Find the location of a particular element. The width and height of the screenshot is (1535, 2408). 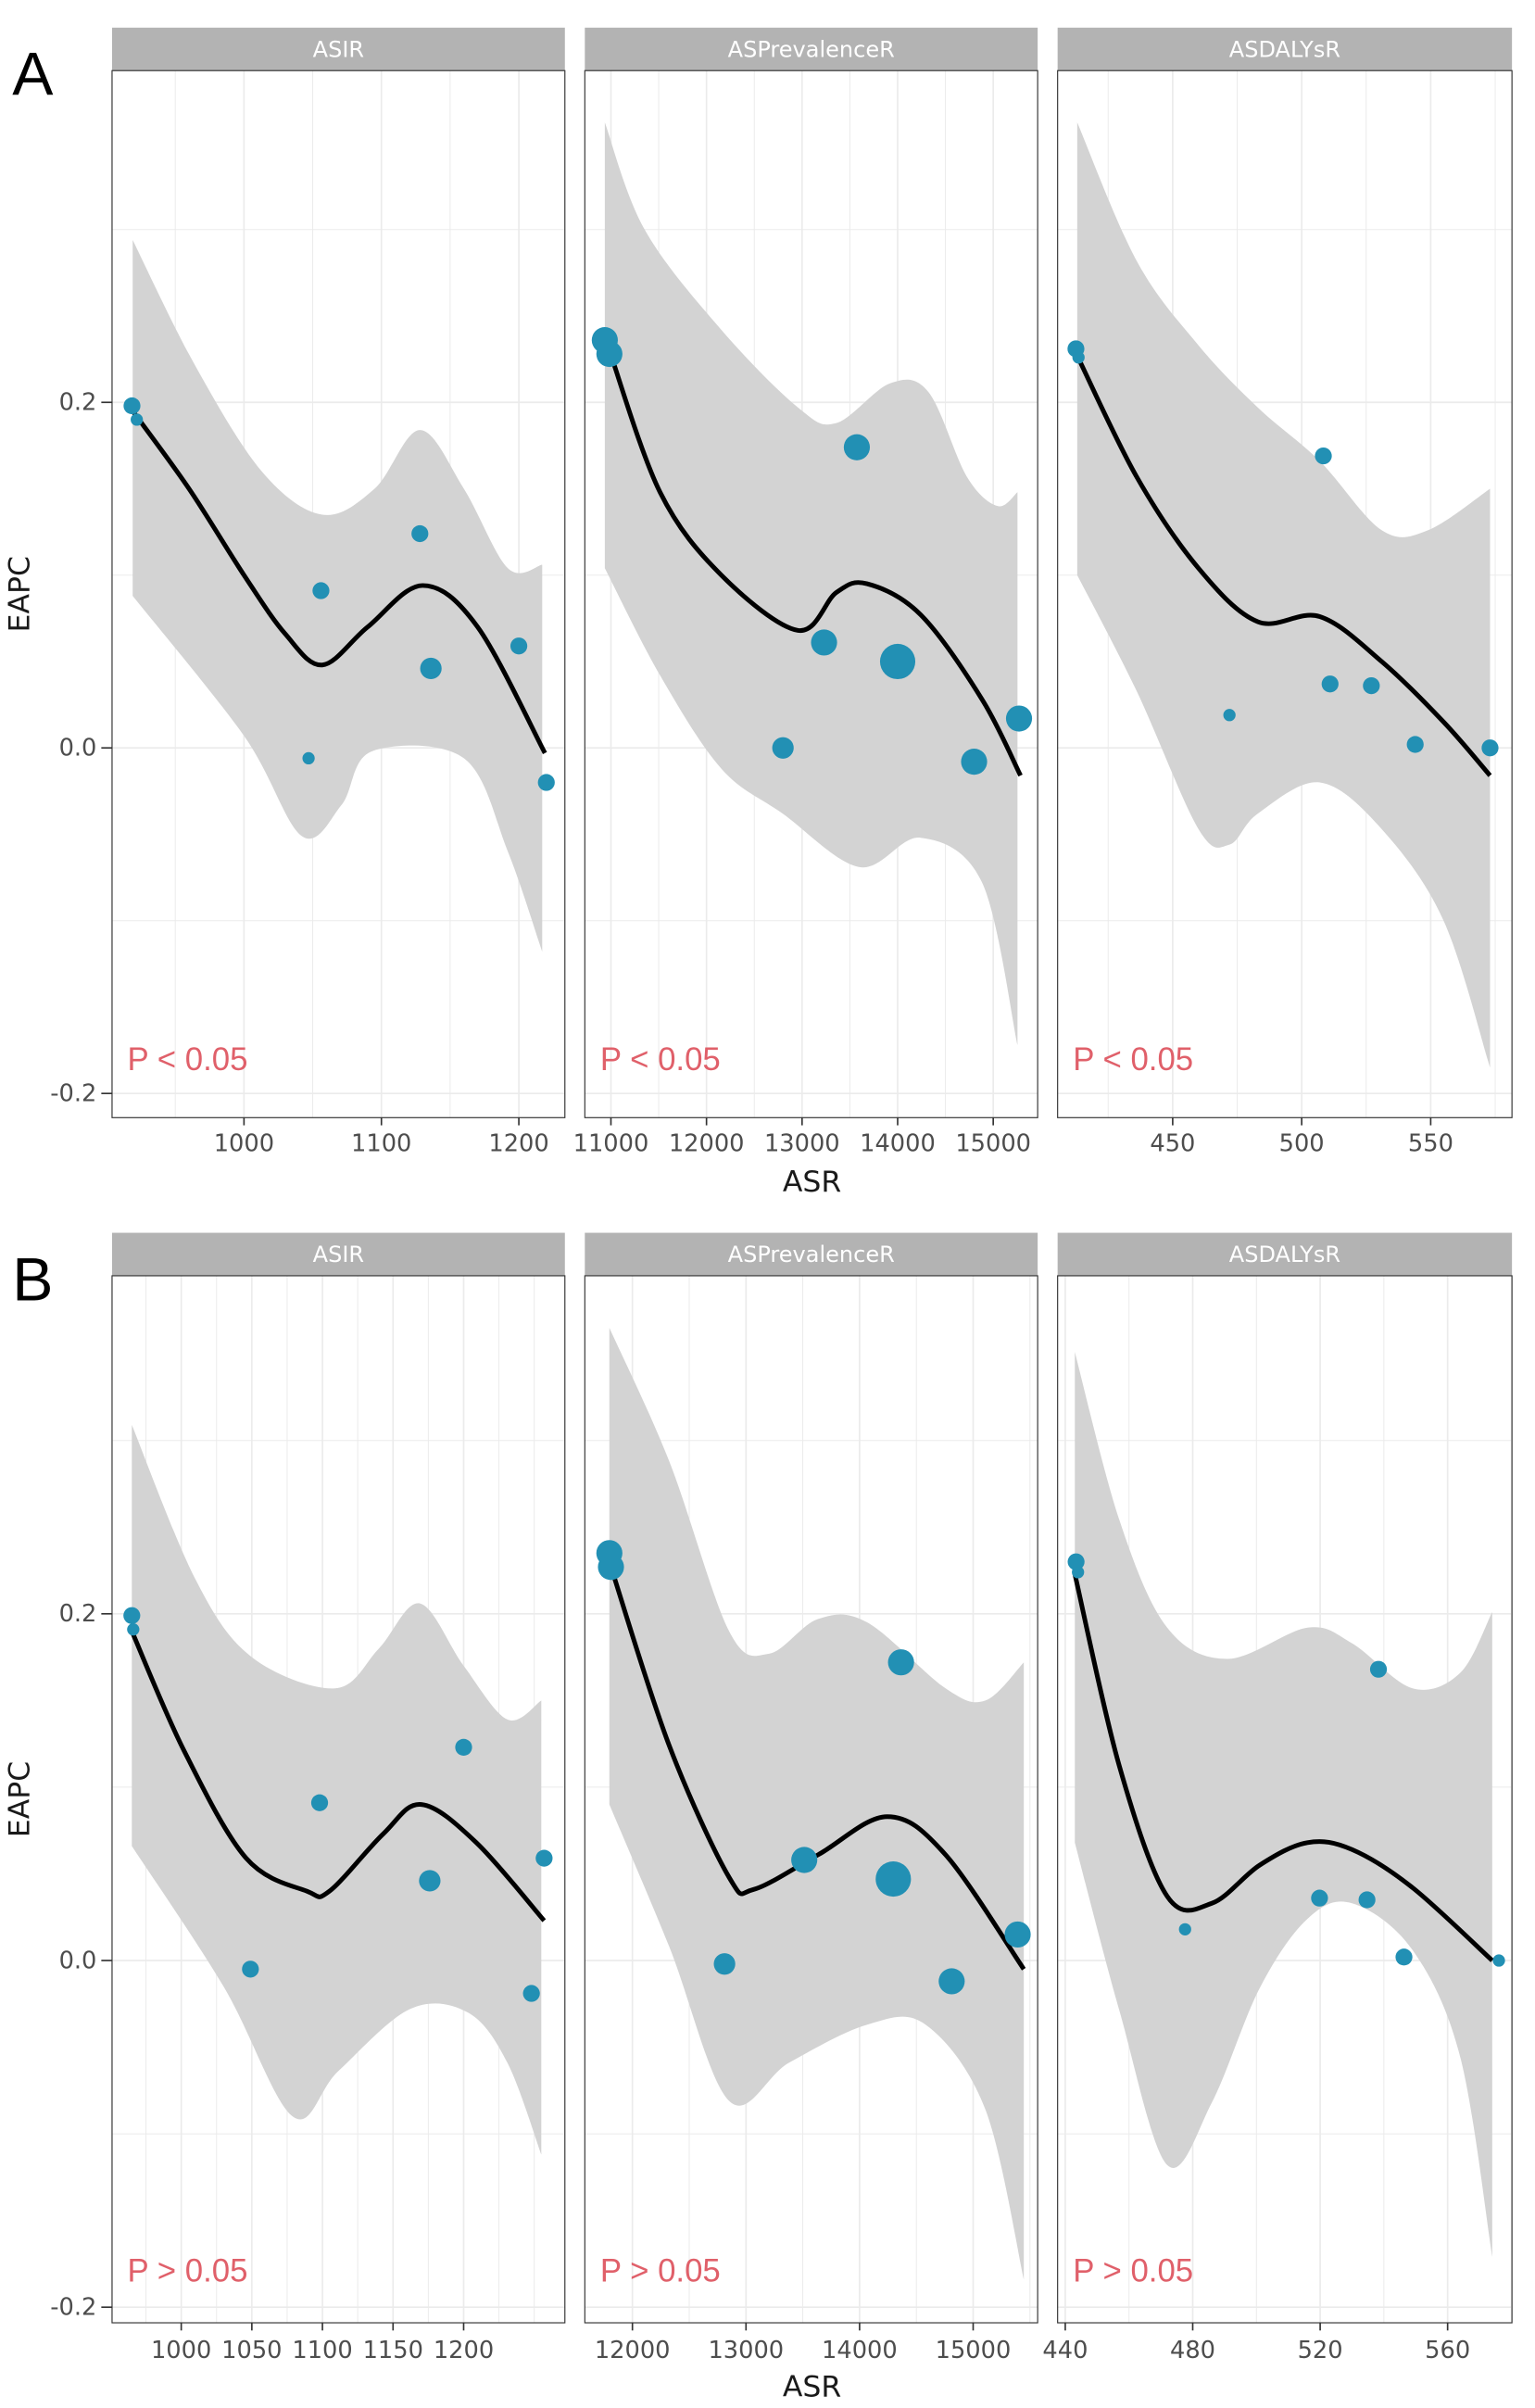

x-tick-label: 480 is located at coordinates (1192, 2350).